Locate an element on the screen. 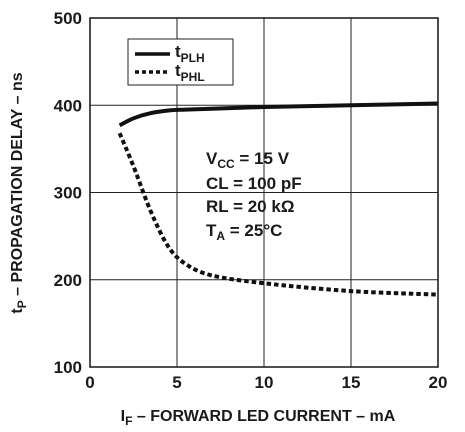  y-tick-label: 500 is located at coordinates (68, 18).